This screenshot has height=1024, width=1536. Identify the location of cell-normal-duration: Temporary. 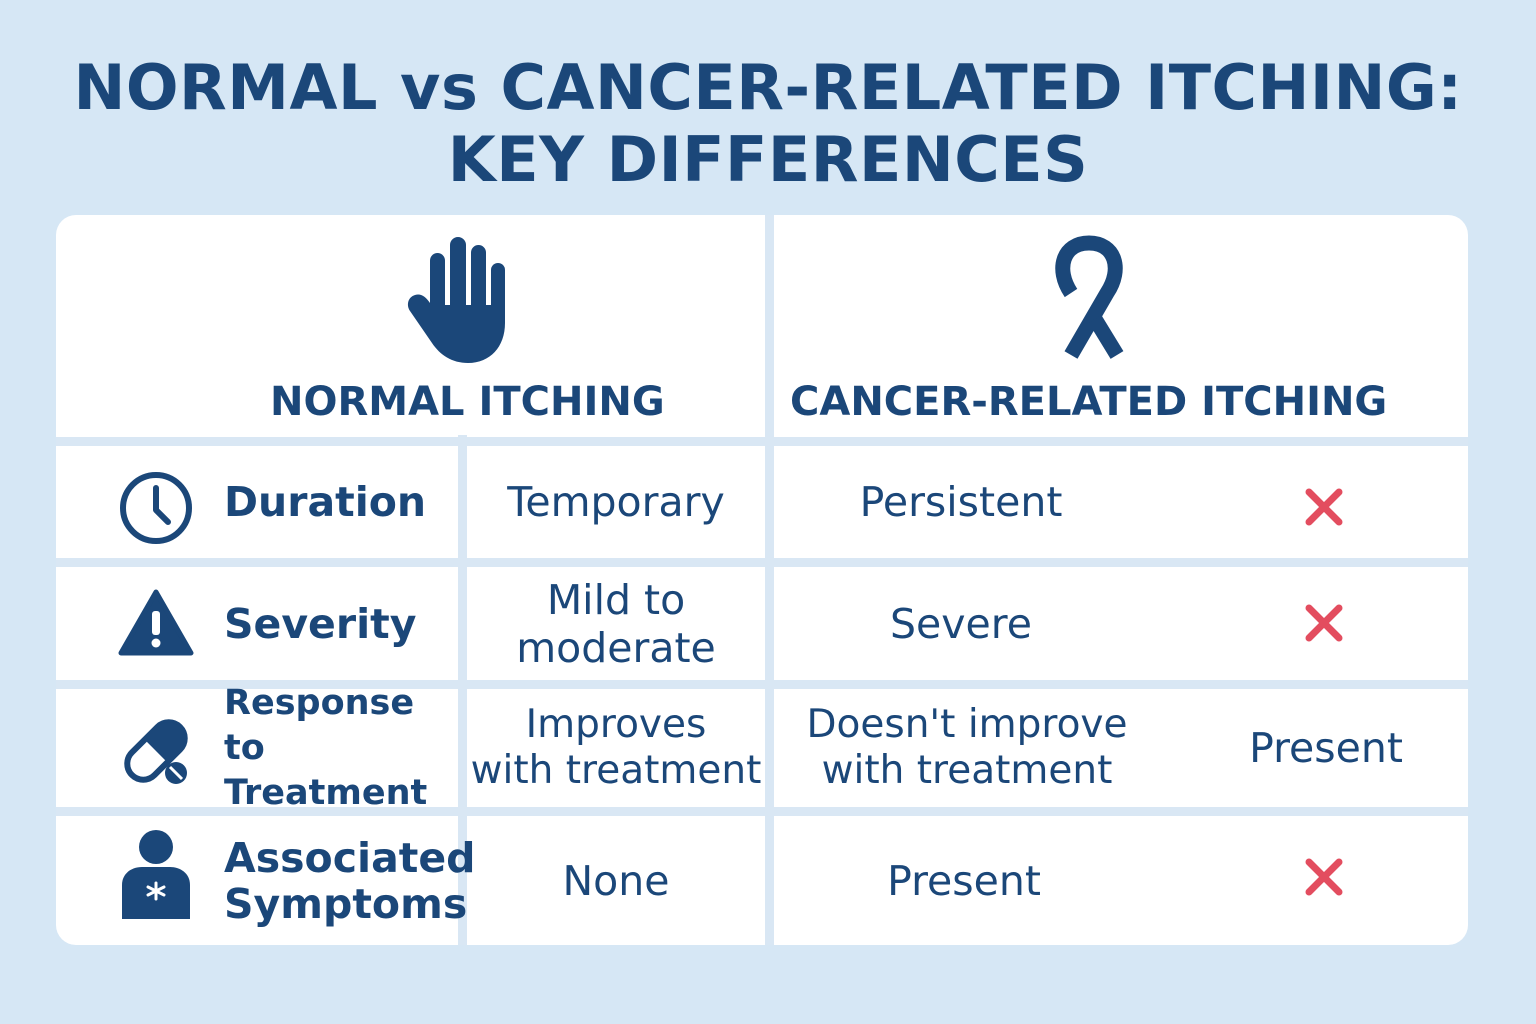
(616, 502).